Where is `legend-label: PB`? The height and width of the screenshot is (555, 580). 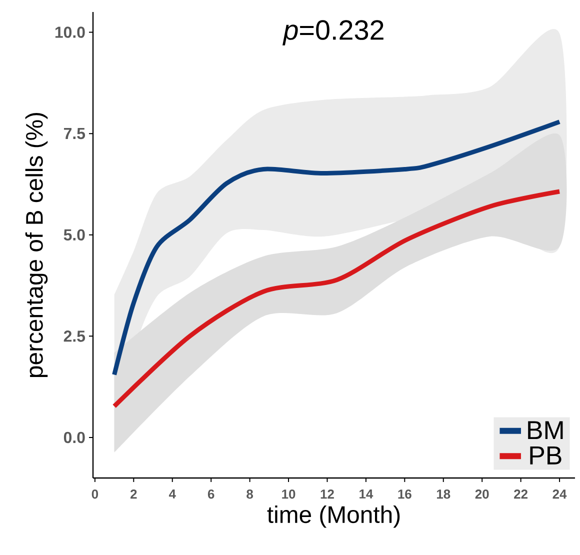 legend-label: PB is located at coordinates (546, 455).